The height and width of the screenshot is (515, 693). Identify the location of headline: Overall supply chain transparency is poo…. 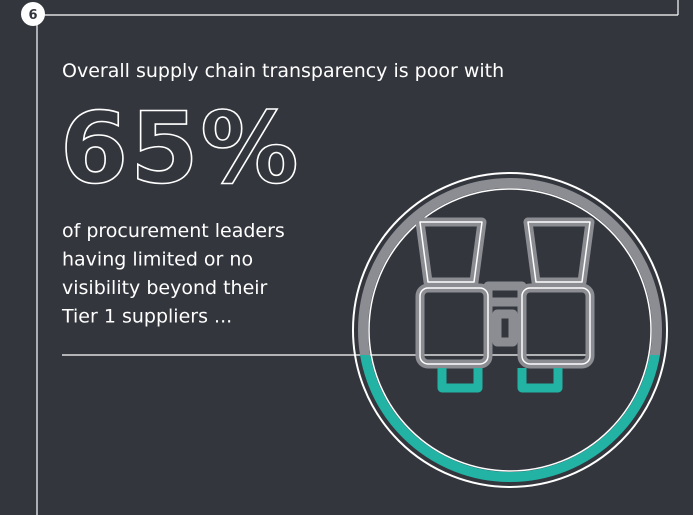
(283, 71).